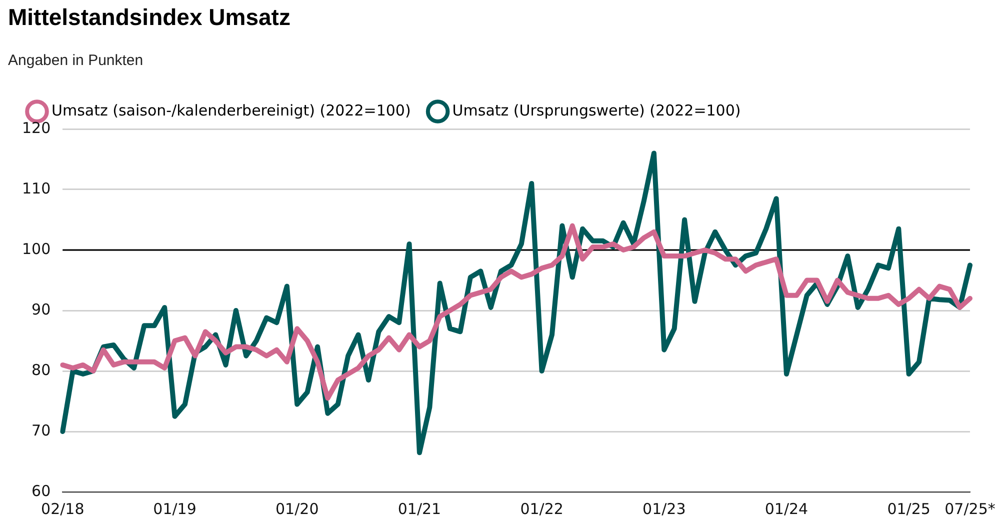  What do you see at coordinates (174, 509) in the screenshot?
I see `x-tick-label: 01/19` at bounding box center [174, 509].